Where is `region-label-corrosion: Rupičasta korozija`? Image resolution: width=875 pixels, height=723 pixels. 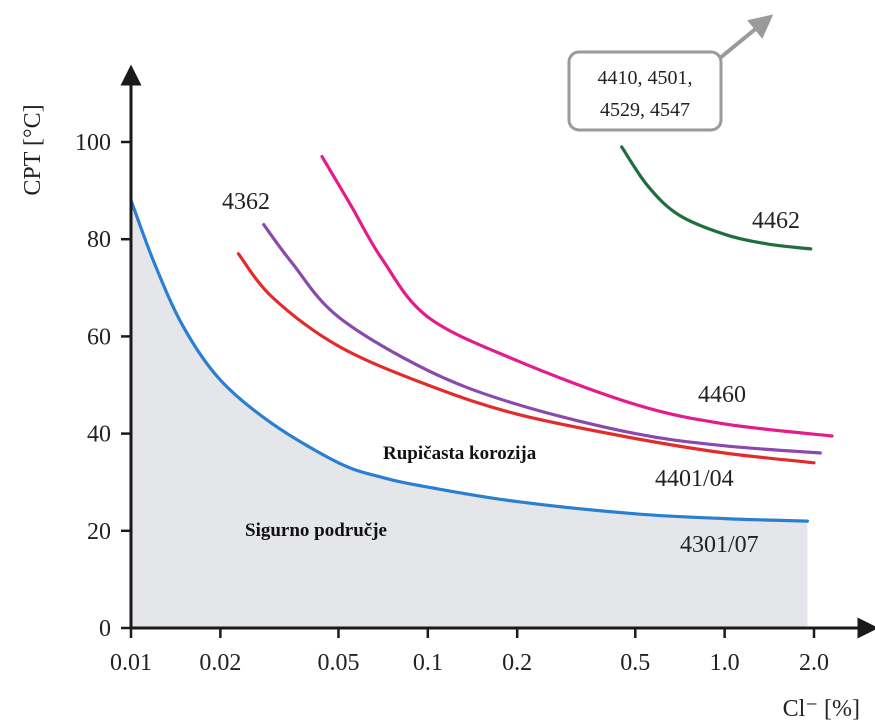
region-label-corrosion: Rupičasta korozija is located at coordinates (460, 453).